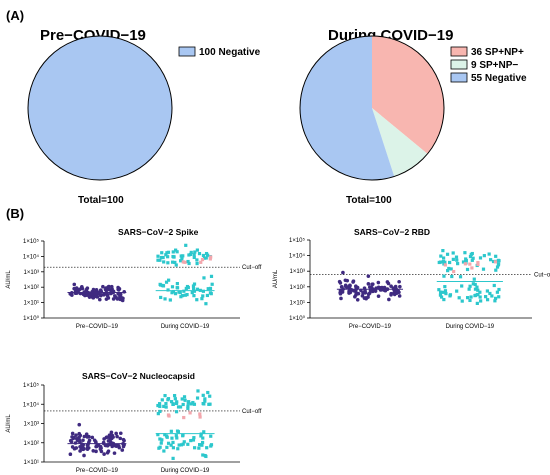  Describe the element at coordinates (100, 108) in the screenshot. I see `pie-slices-pre-covid` at that location.